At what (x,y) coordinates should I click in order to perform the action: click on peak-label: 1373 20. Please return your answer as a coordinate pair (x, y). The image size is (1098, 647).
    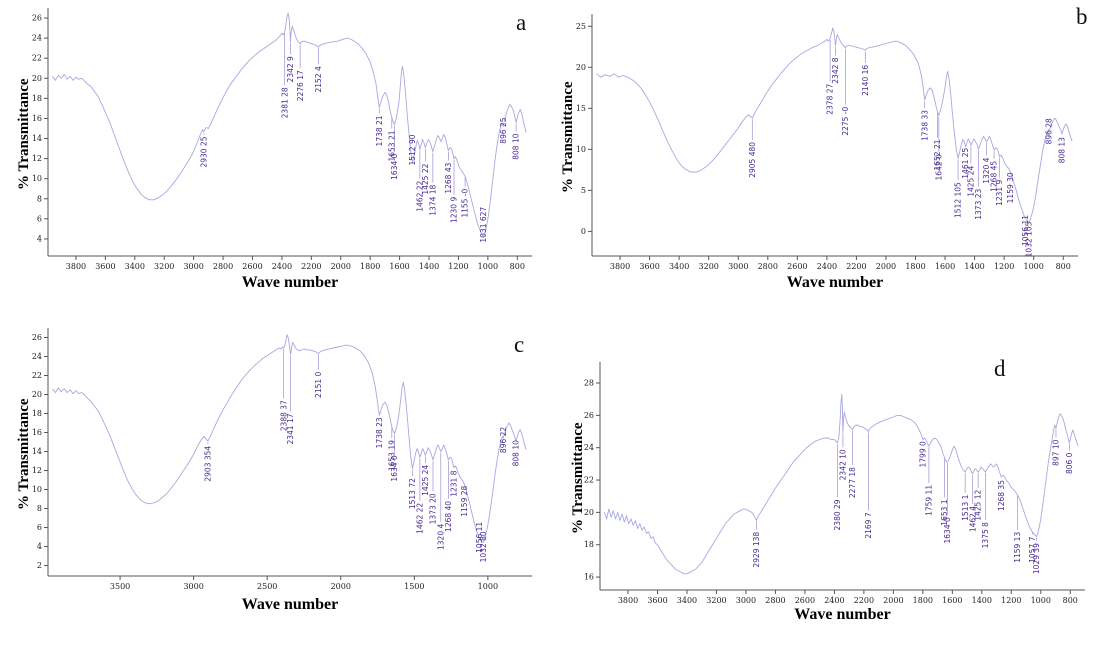
    Looking at the image, I should click on (433, 508).